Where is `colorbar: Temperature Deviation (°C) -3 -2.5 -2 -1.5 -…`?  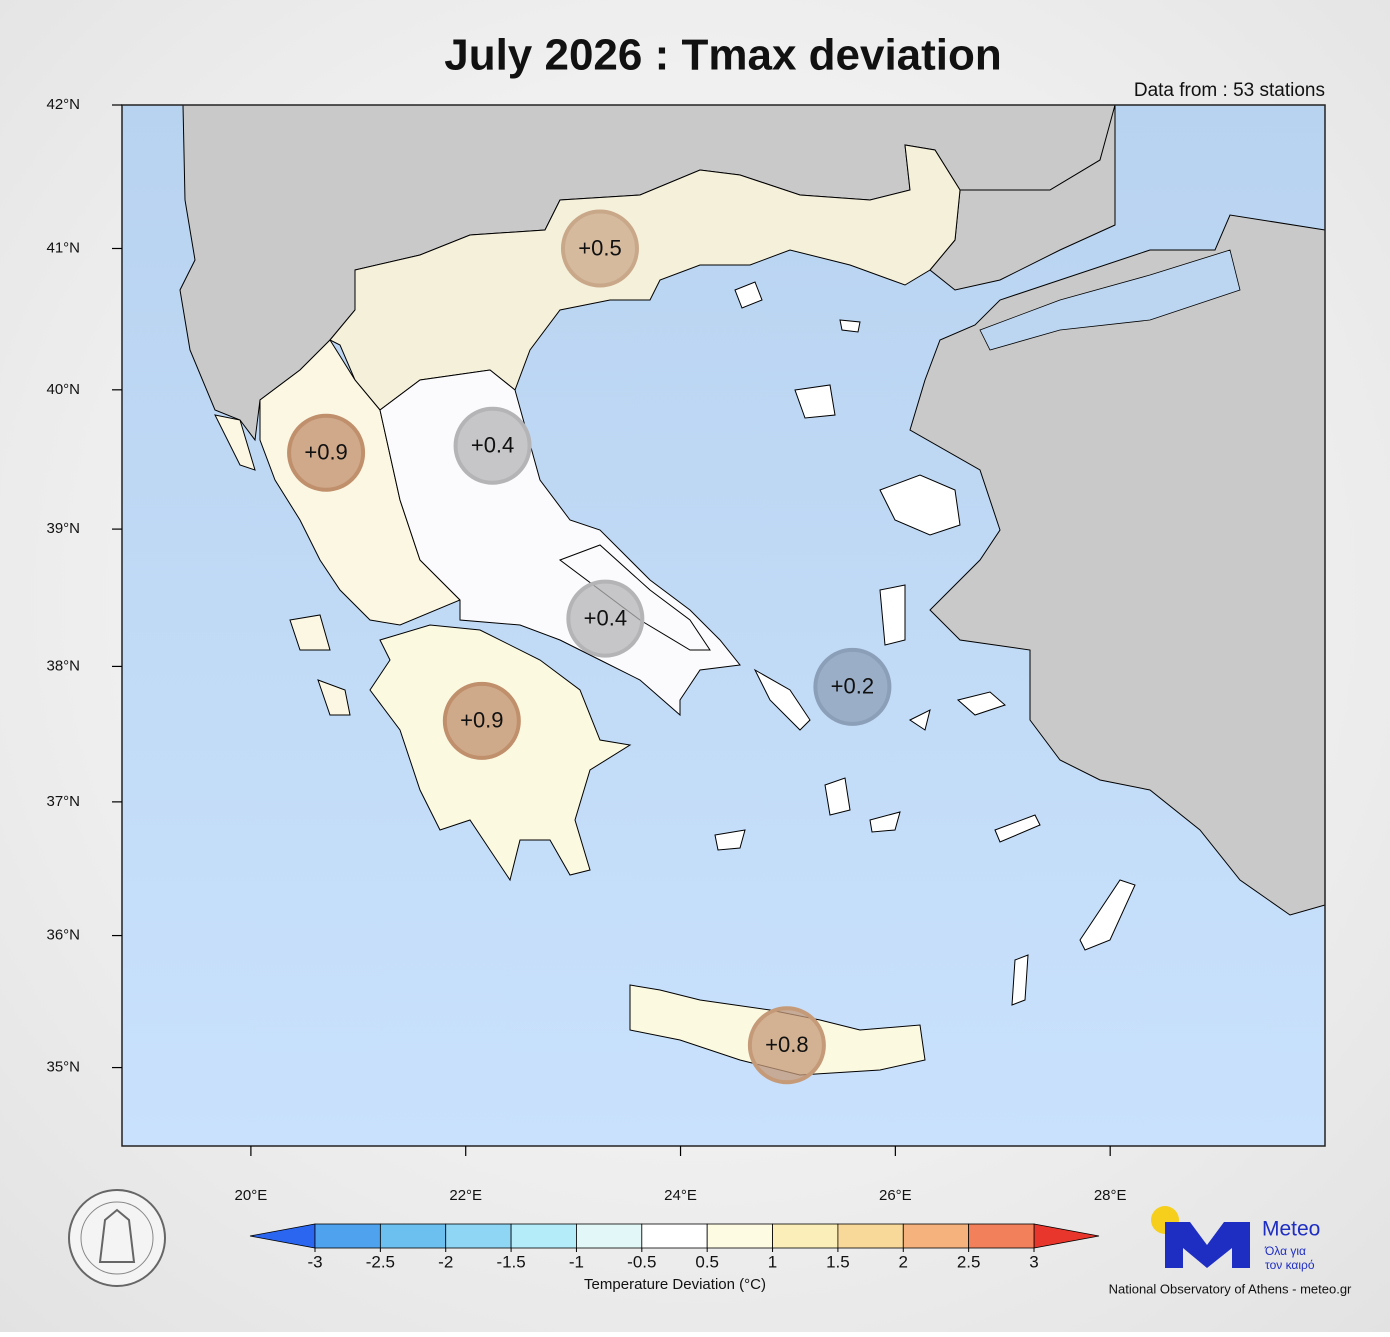
colorbar: Temperature Deviation (°C) -3 -2.5 -2 -1.5 -… is located at coordinates (674, 1258).